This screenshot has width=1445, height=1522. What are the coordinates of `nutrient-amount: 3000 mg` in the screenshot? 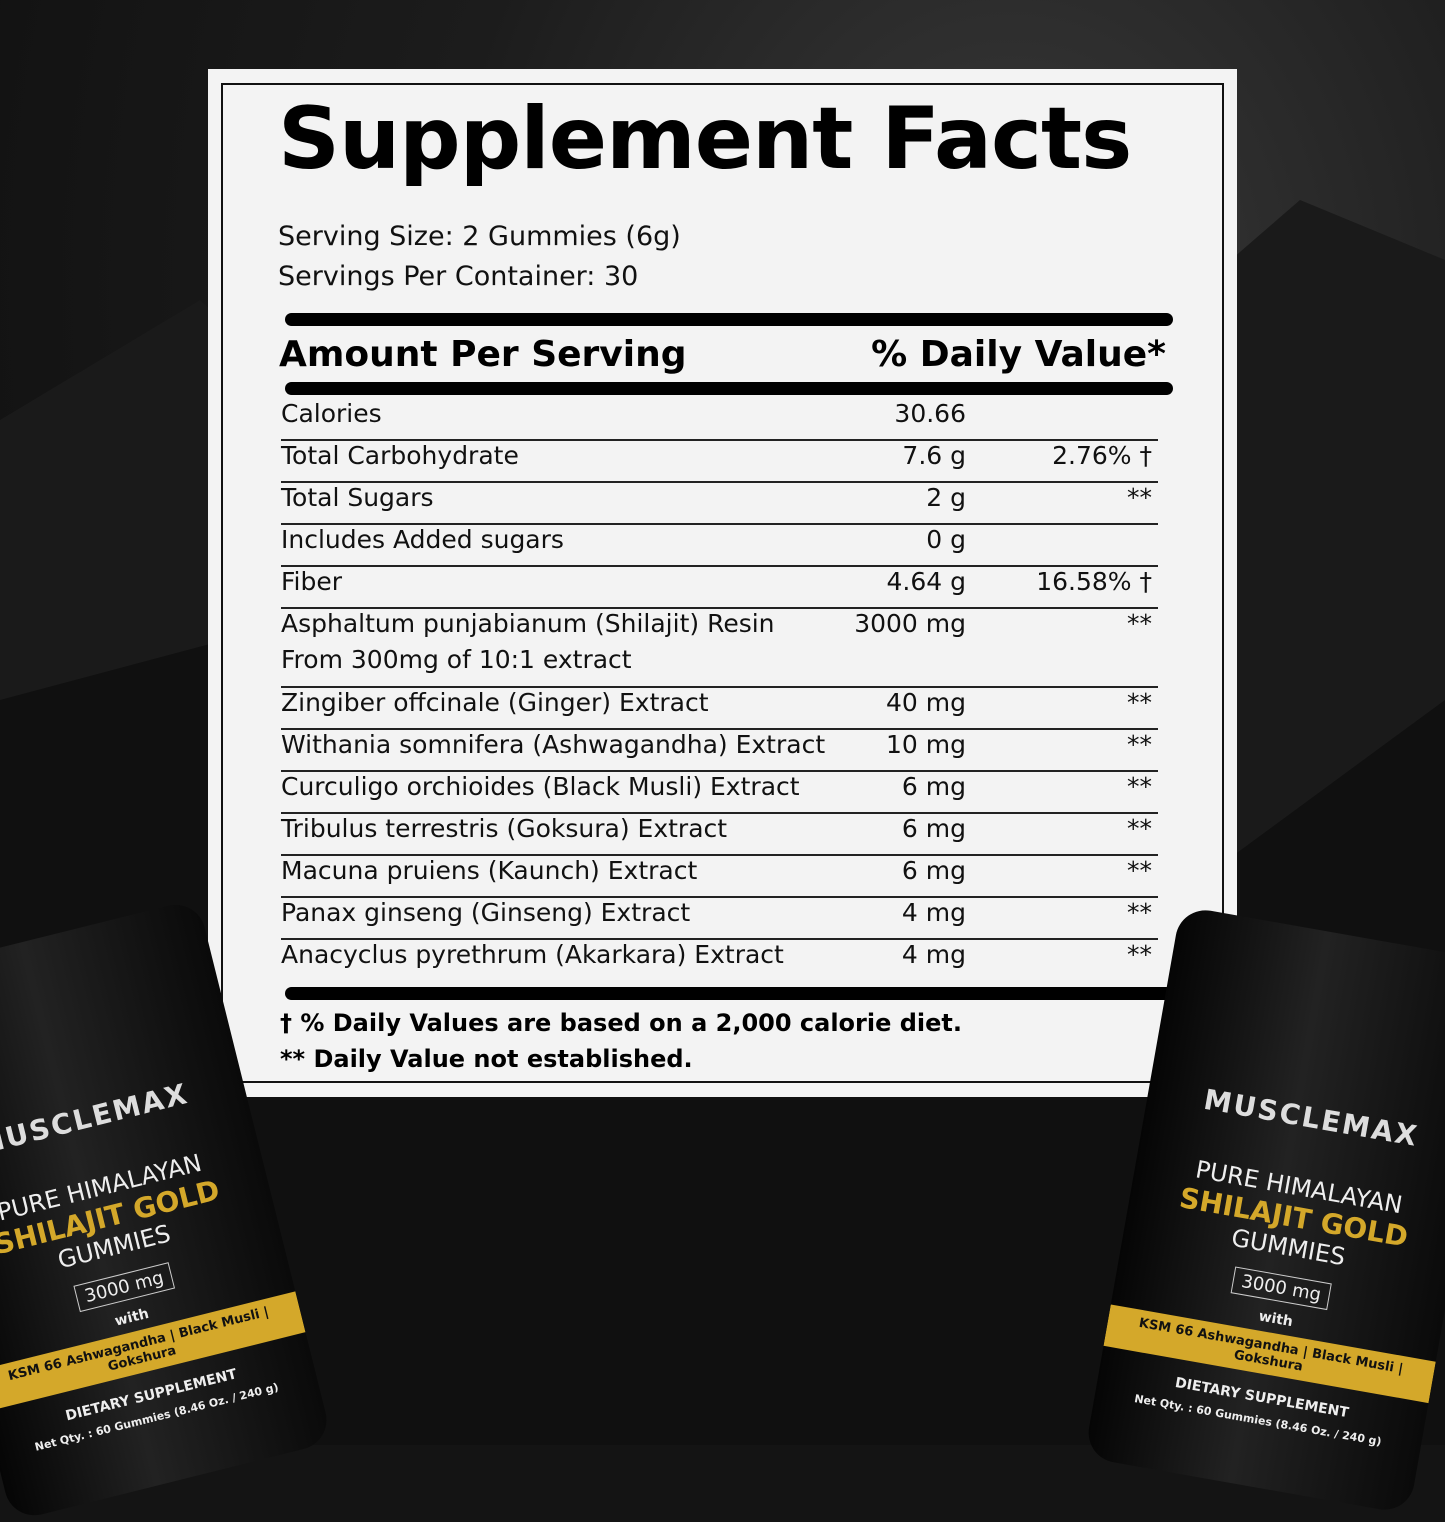 It's located at (910, 623).